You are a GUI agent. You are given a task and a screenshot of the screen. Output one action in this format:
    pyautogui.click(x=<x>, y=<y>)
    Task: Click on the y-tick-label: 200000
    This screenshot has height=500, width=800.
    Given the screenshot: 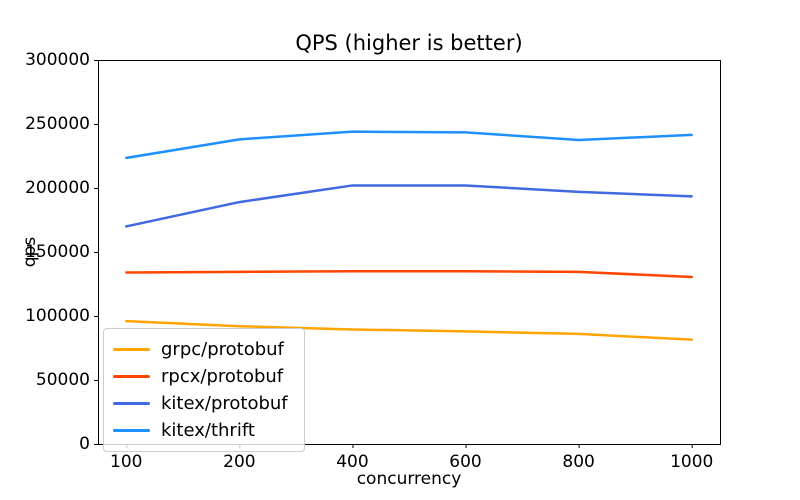 What is the action you would take?
    pyautogui.click(x=57, y=188)
    